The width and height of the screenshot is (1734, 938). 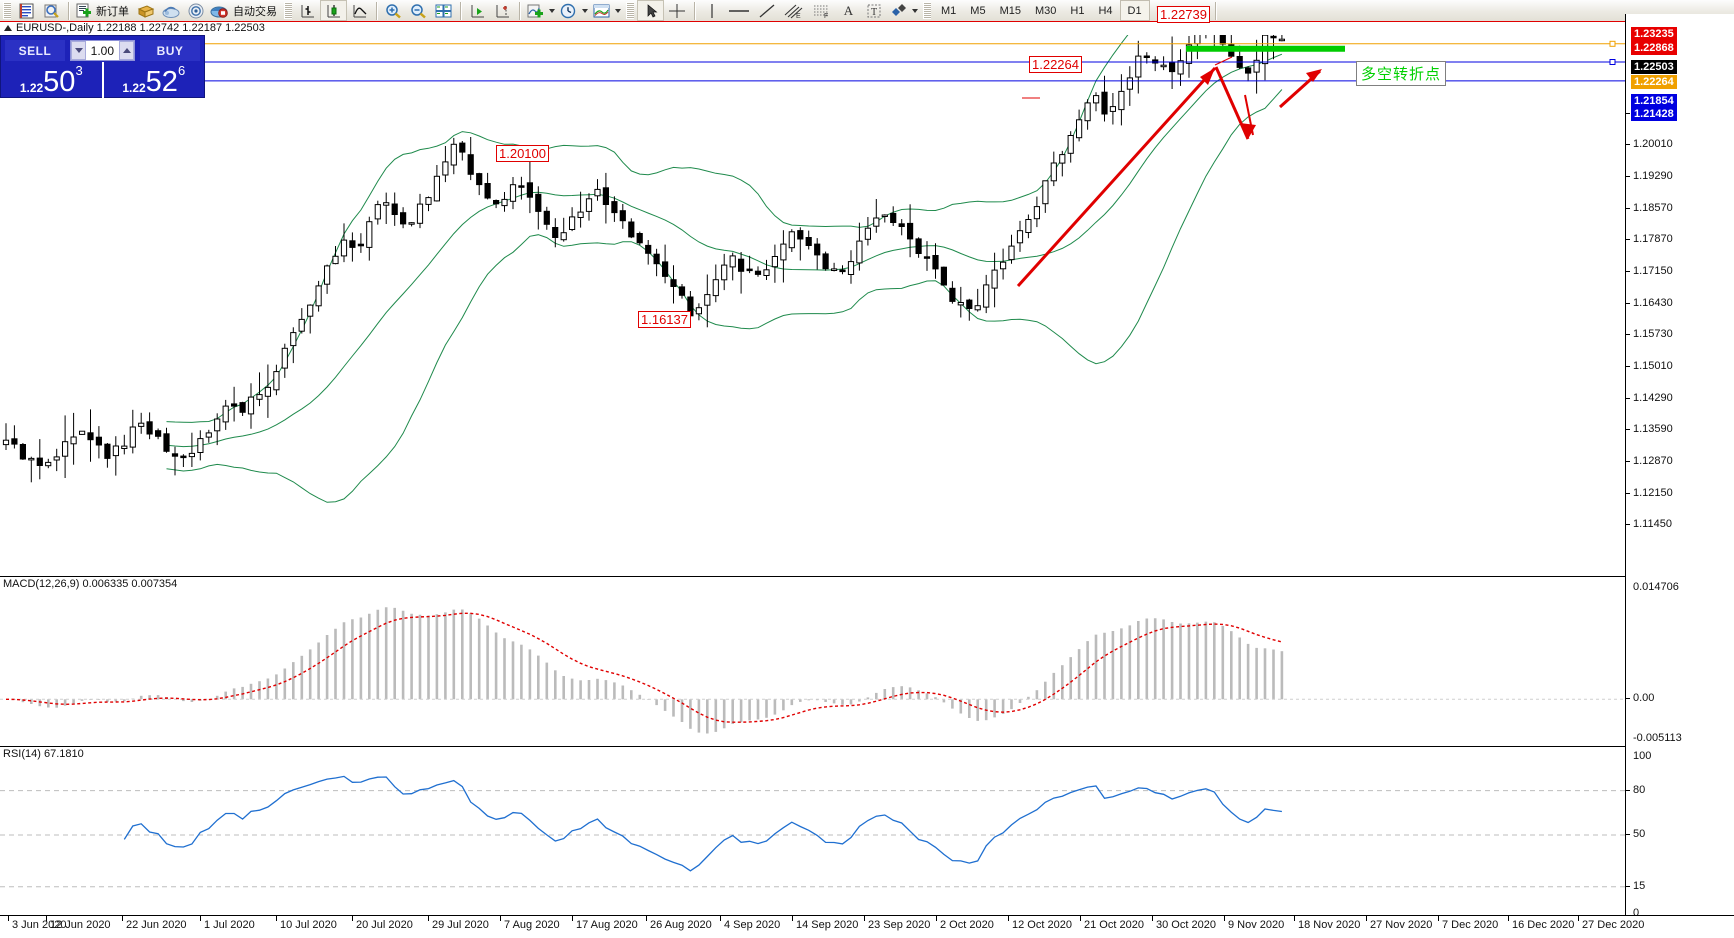 I want to click on candlestick-chart-icon, so click(x=333, y=10).